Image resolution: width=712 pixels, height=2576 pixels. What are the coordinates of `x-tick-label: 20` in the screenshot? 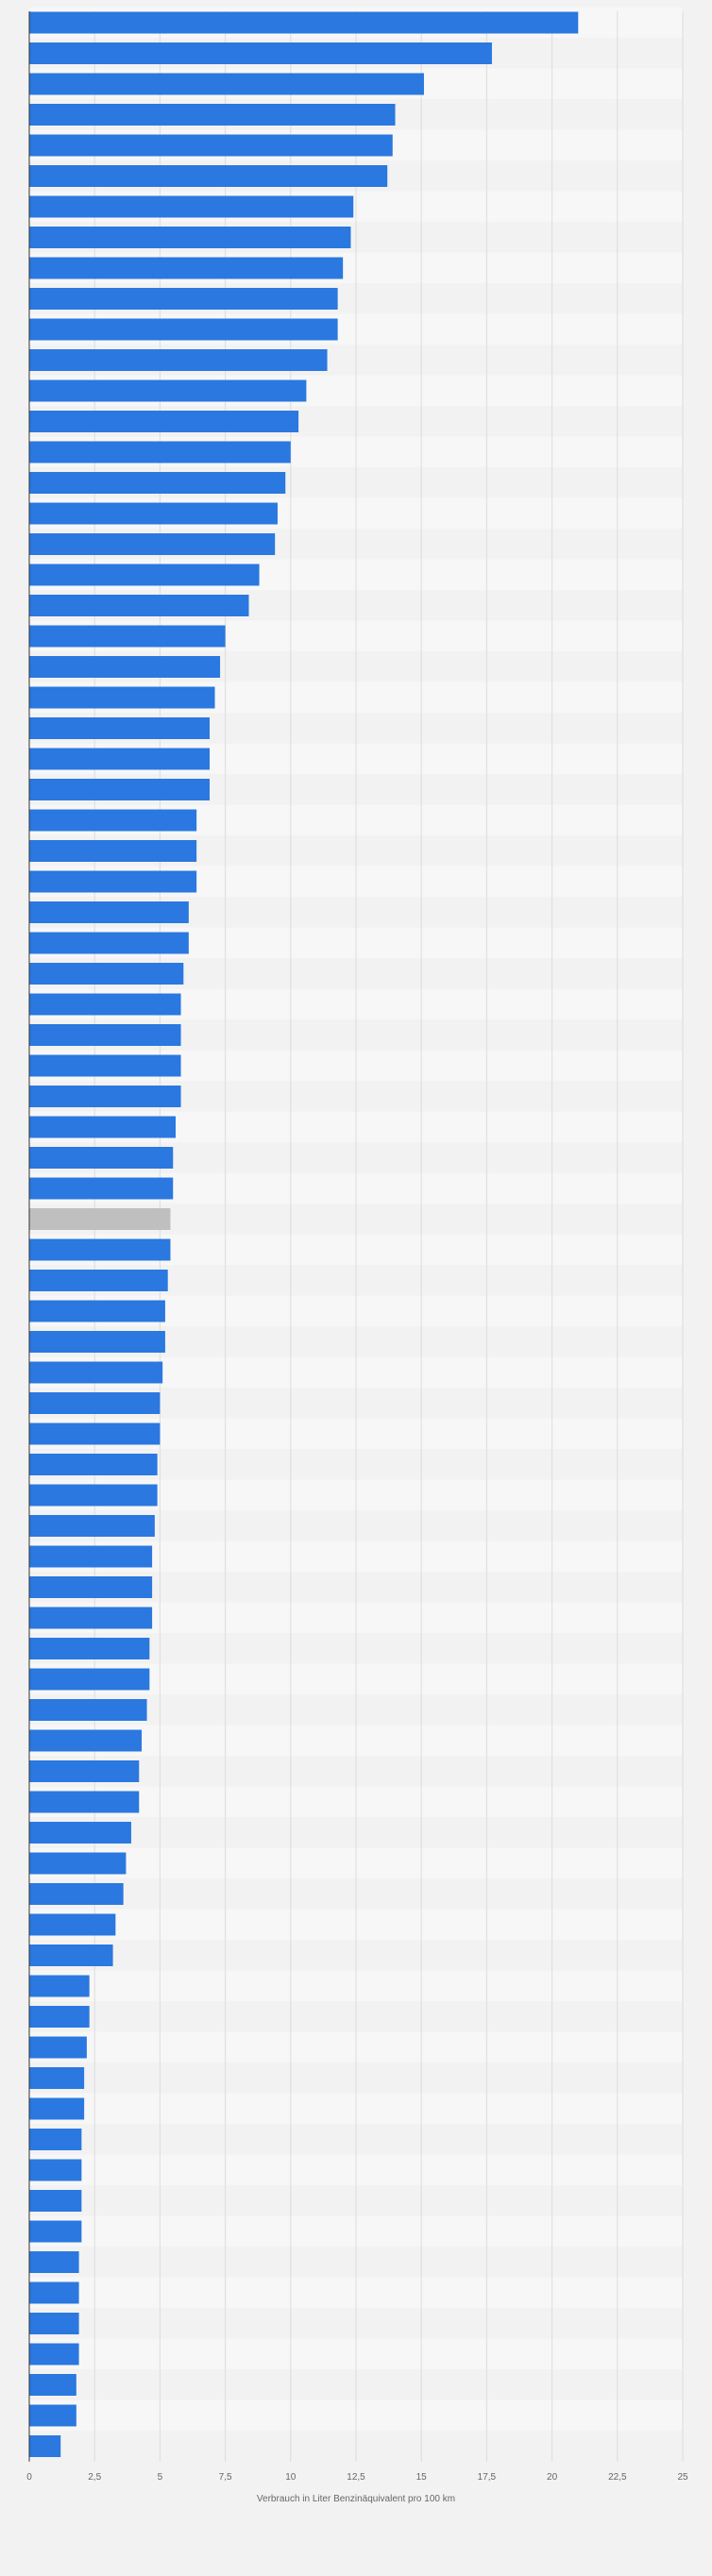 It's located at (552, 2478).